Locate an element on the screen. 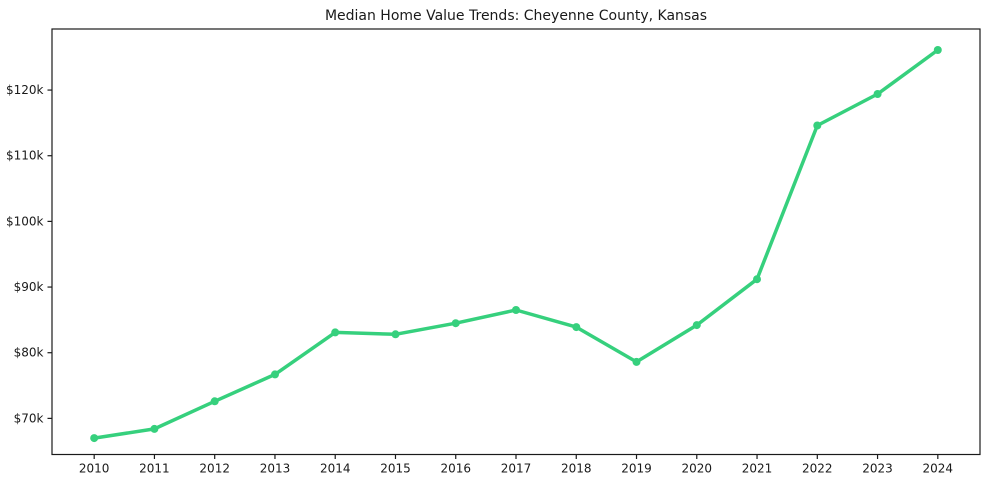  y-tick-label: $80k is located at coordinates (29, 353).